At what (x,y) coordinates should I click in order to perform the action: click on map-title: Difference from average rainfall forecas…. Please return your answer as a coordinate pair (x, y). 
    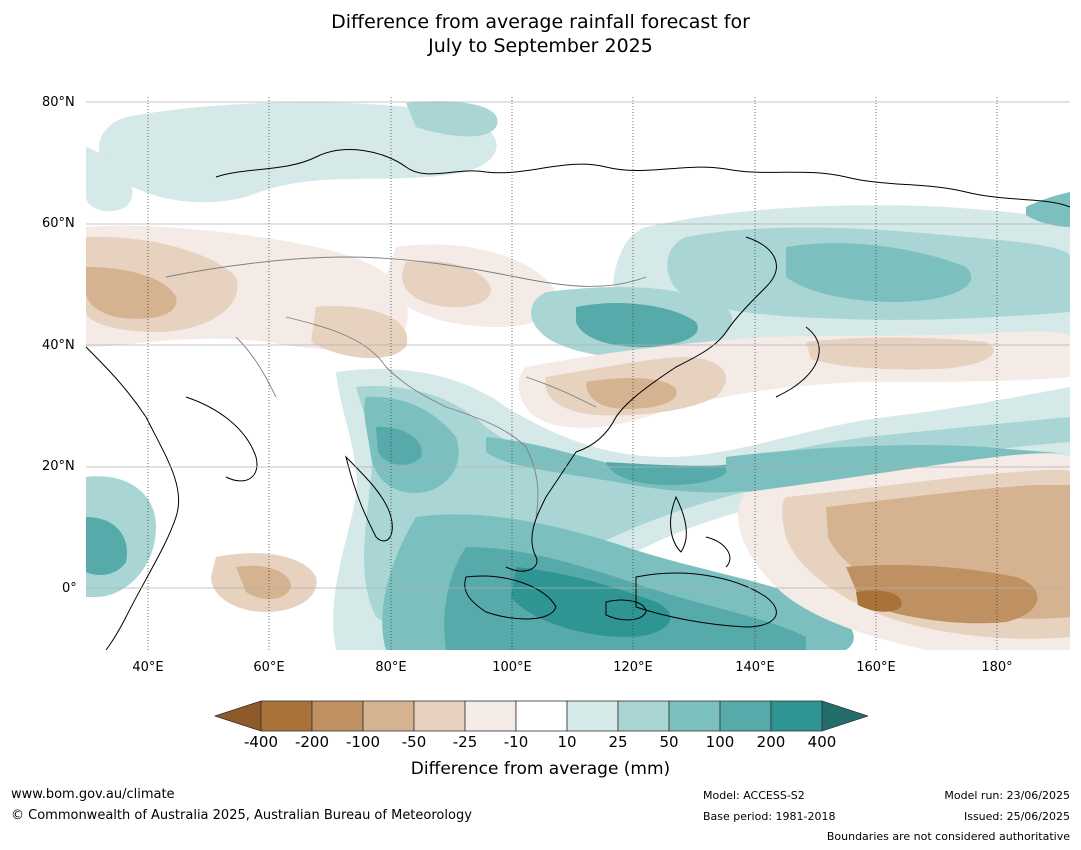
    Looking at the image, I should click on (540, 34).